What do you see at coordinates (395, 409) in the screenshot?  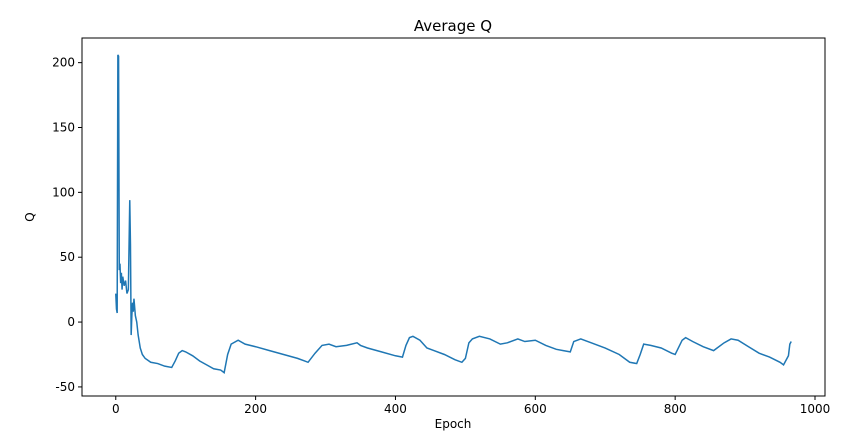 I see `x-tick-label: 400` at bounding box center [395, 409].